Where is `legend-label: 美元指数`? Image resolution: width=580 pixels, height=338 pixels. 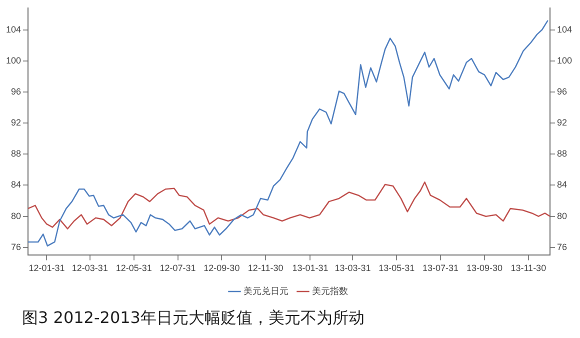 legend-label: 美元指数 is located at coordinates (330, 291).